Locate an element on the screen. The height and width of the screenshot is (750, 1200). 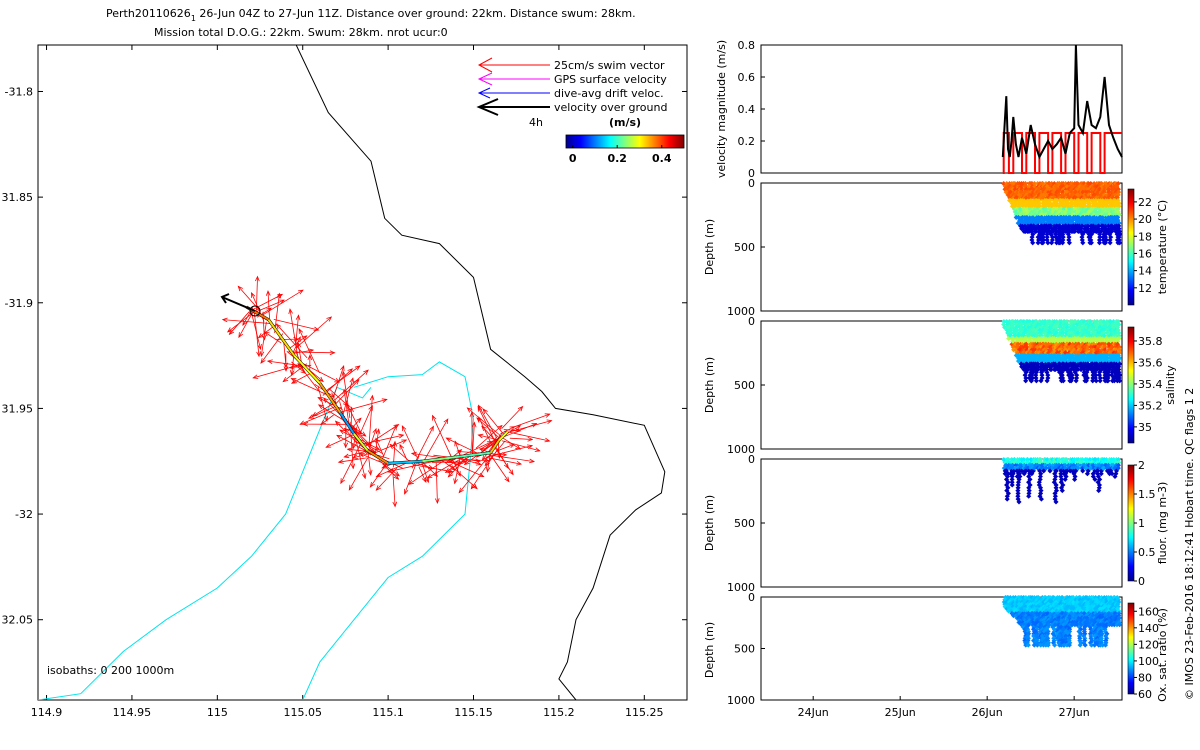
depth-y-tick-label: 1000 is located at coordinates (741, 700).